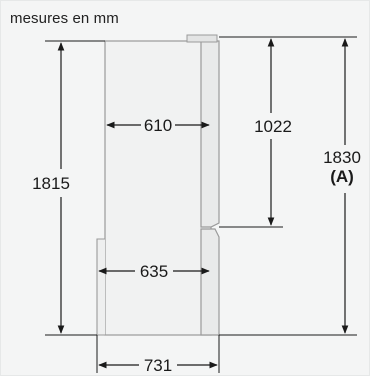 The width and height of the screenshot is (370, 377). What do you see at coordinates (64, 18) in the screenshot?
I see `units-caption: mesures en mm` at bounding box center [64, 18].